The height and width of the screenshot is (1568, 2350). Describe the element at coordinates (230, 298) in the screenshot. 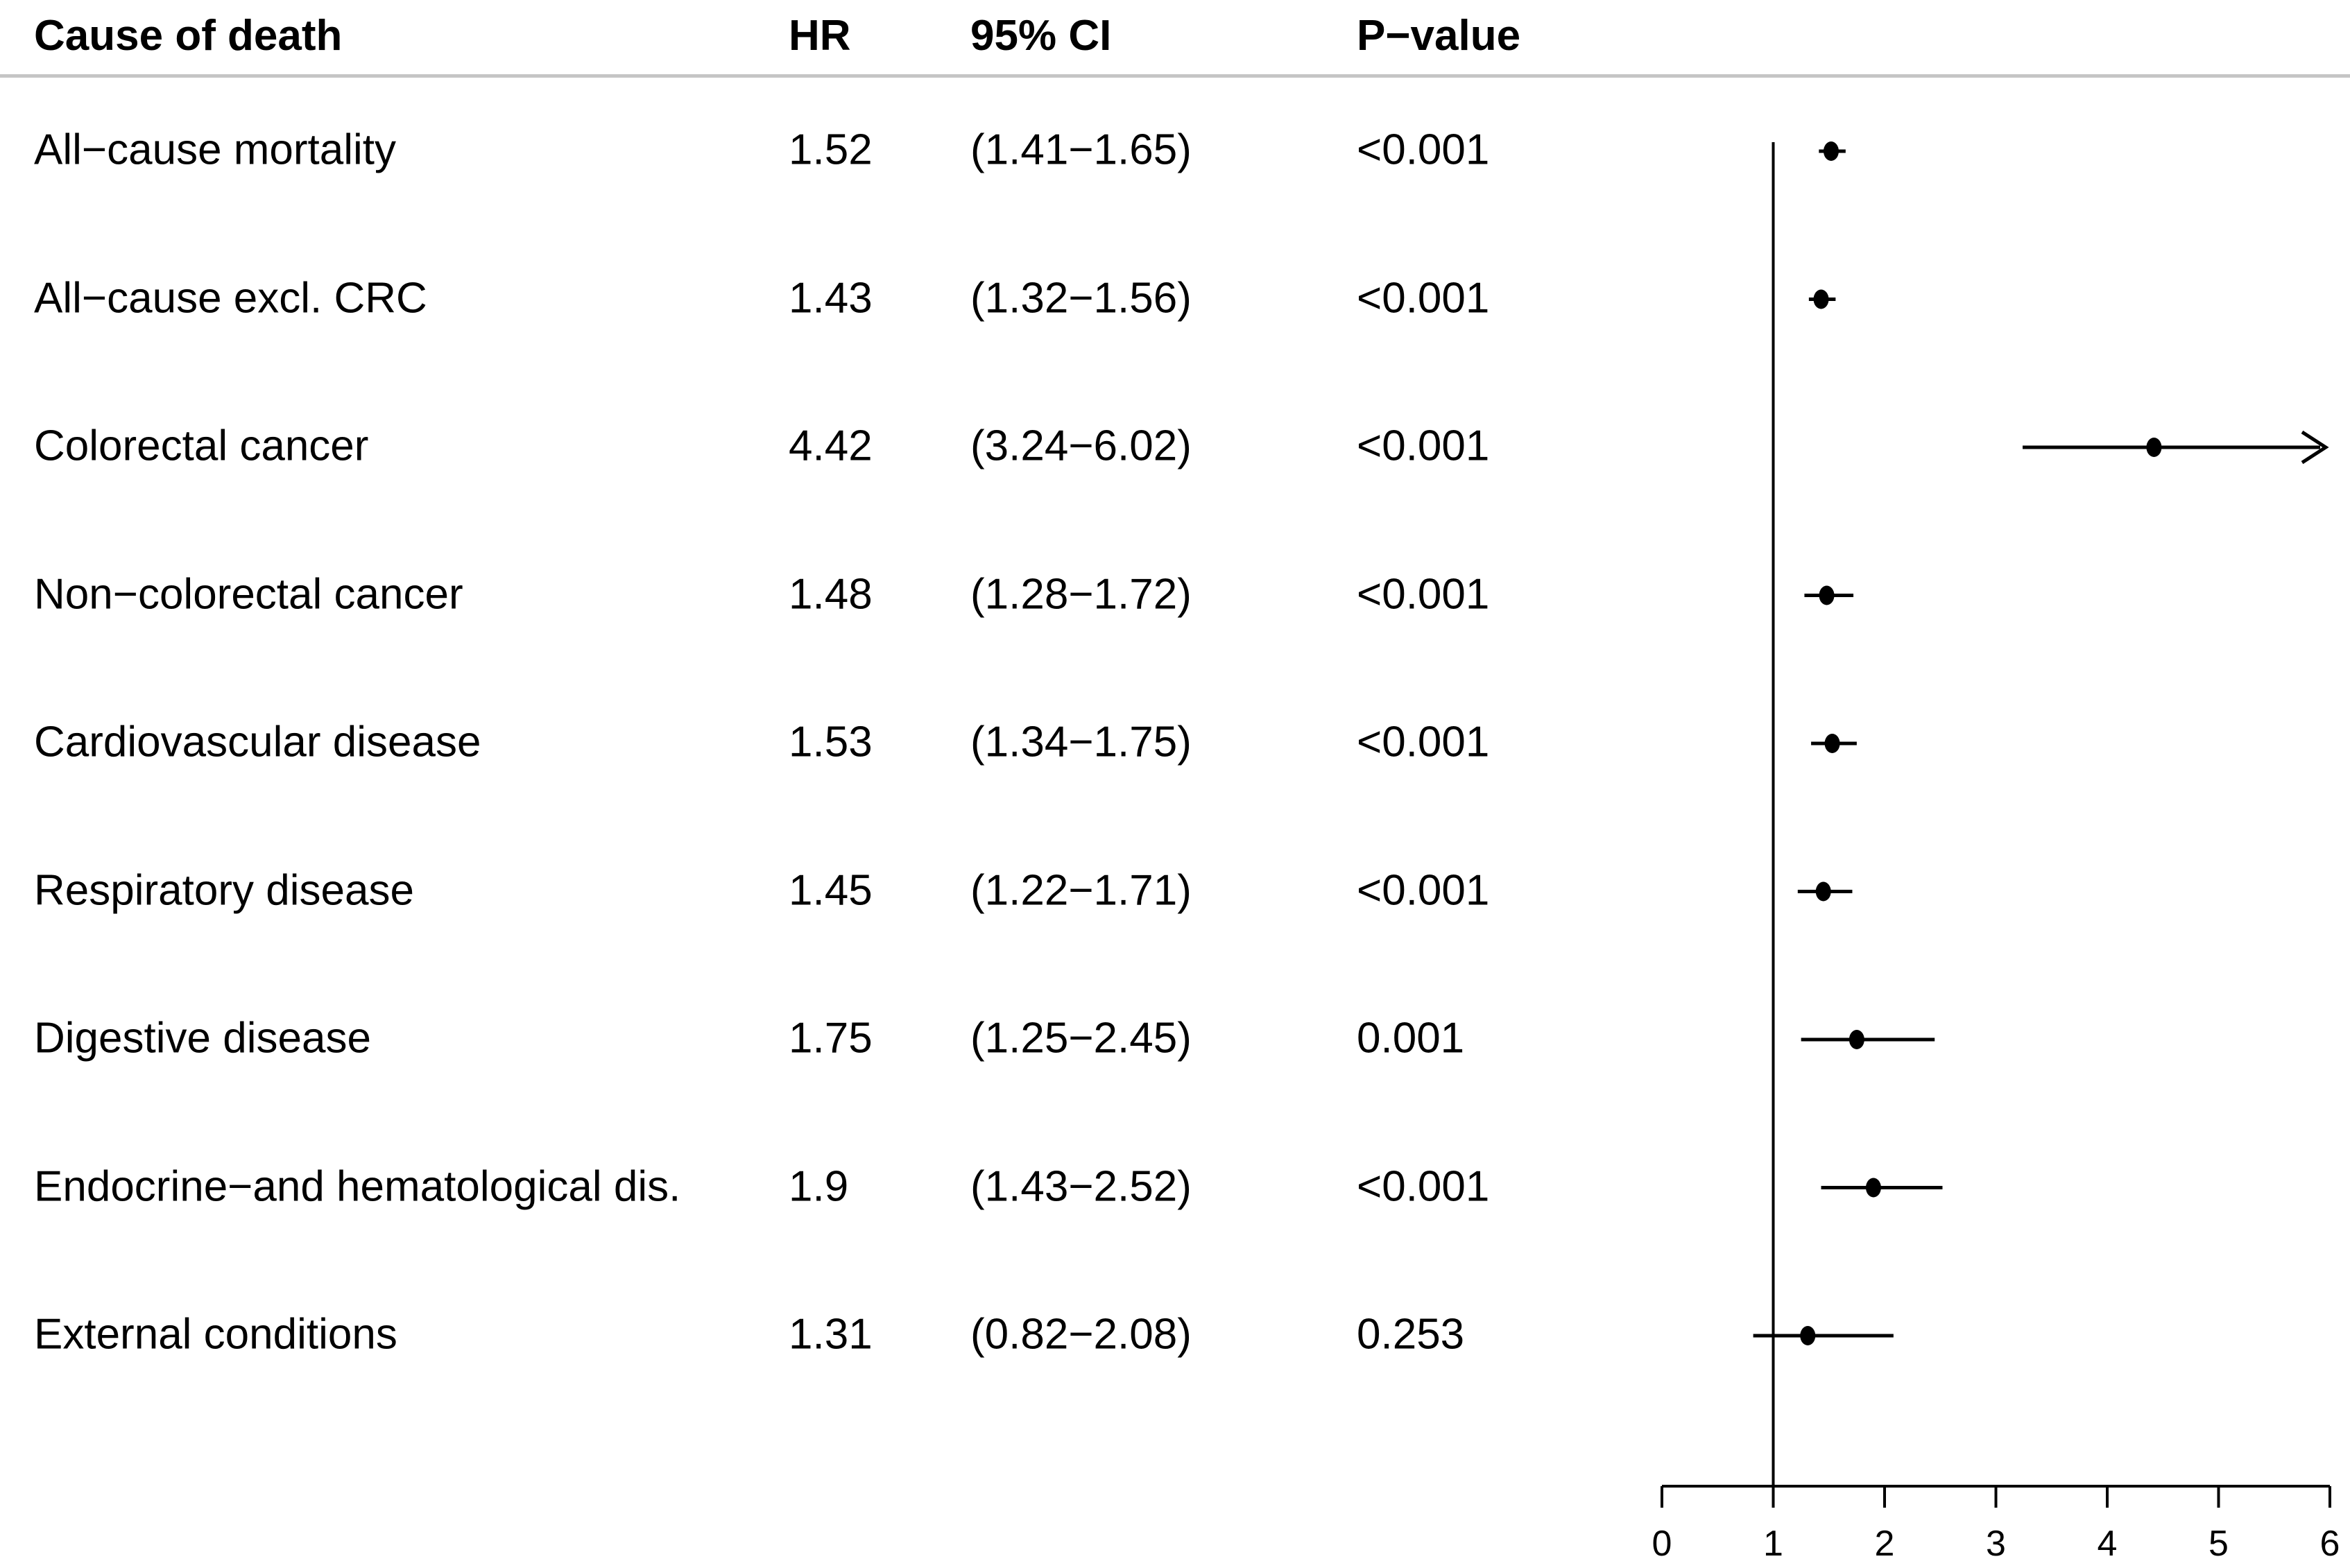

I see `row-cause-label: All−cause excl. CRC` at that location.